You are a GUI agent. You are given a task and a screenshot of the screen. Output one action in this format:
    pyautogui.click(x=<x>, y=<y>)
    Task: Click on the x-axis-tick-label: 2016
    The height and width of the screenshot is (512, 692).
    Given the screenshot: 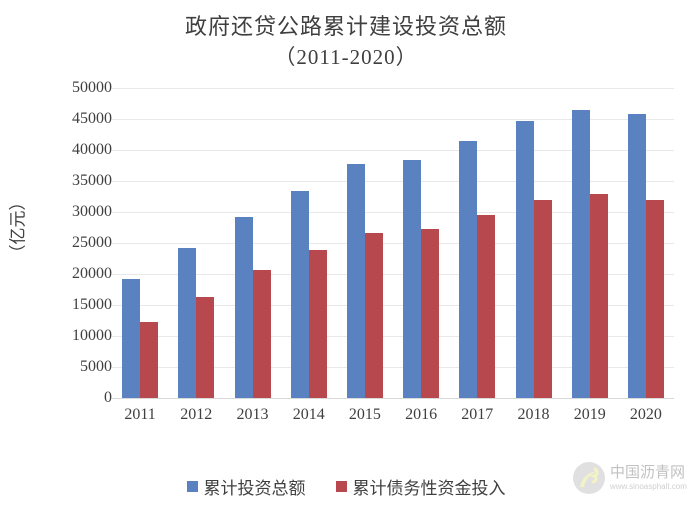 What is the action you would take?
    pyautogui.click(x=421, y=414)
    